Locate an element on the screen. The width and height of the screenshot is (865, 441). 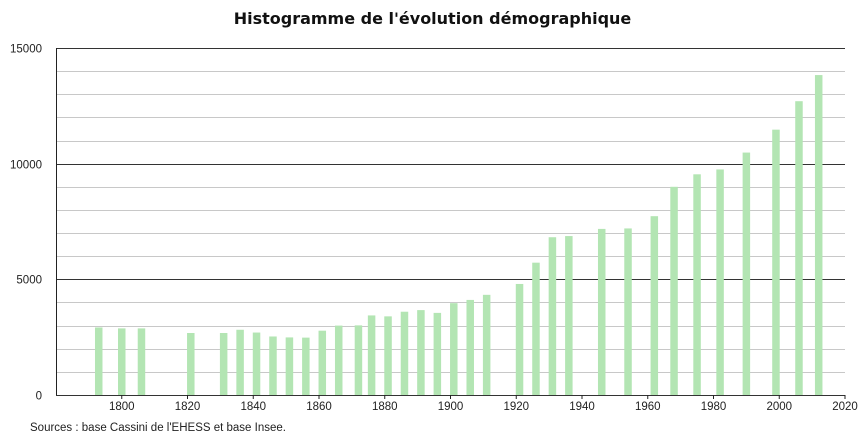
x-tick-label: 1920 is located at coordinates (516, 407).